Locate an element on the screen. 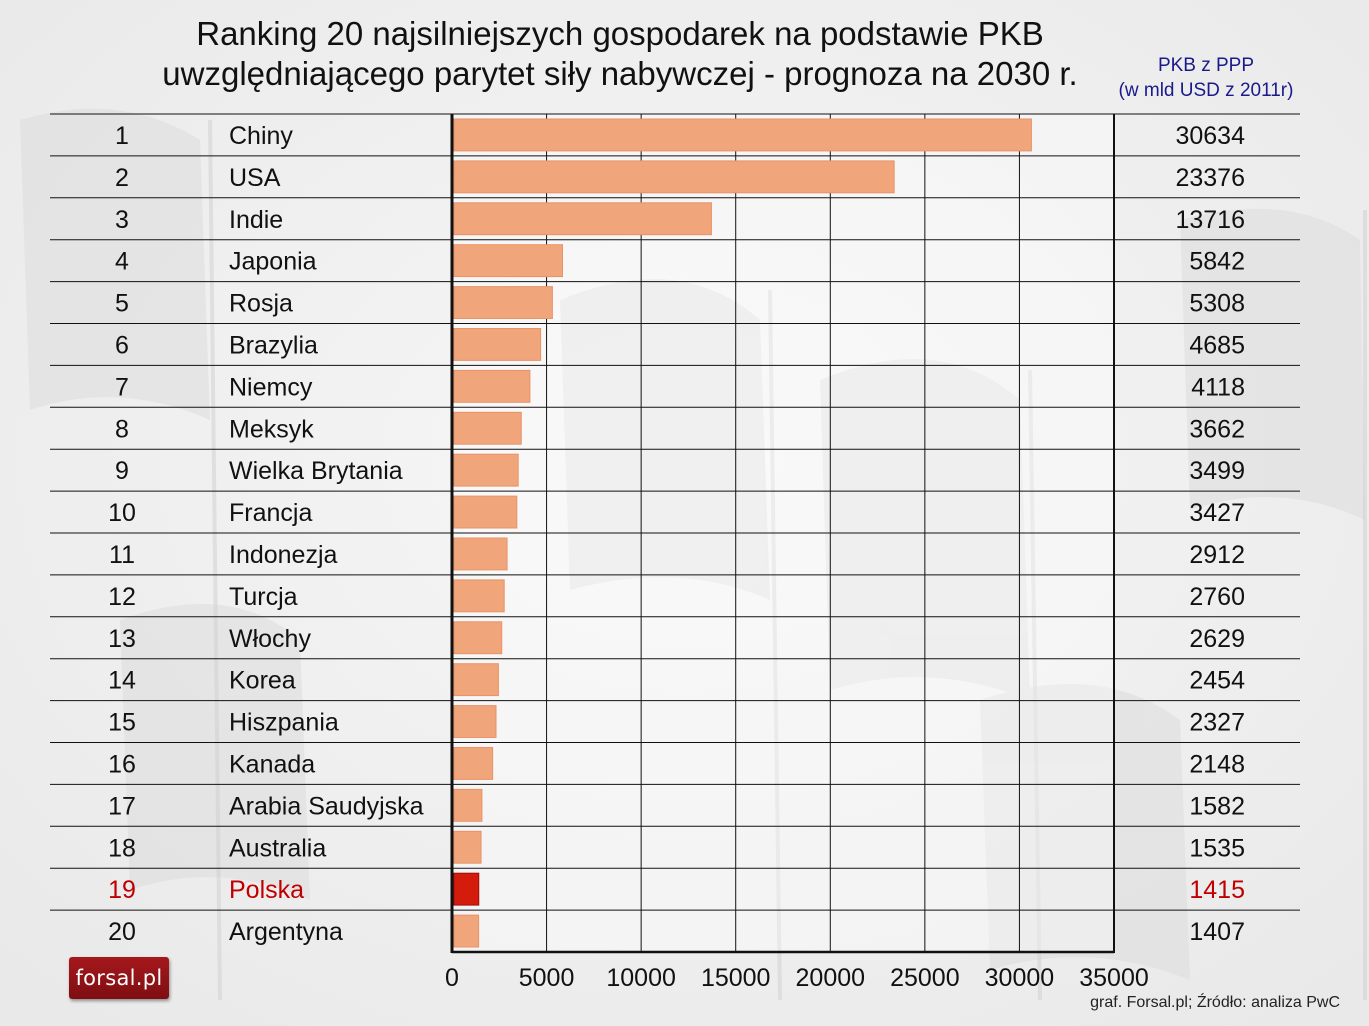 Image resolution: width=1369 pixels, height=1026 pixels. rank-label: 13 is located at coordinates (122, 639).